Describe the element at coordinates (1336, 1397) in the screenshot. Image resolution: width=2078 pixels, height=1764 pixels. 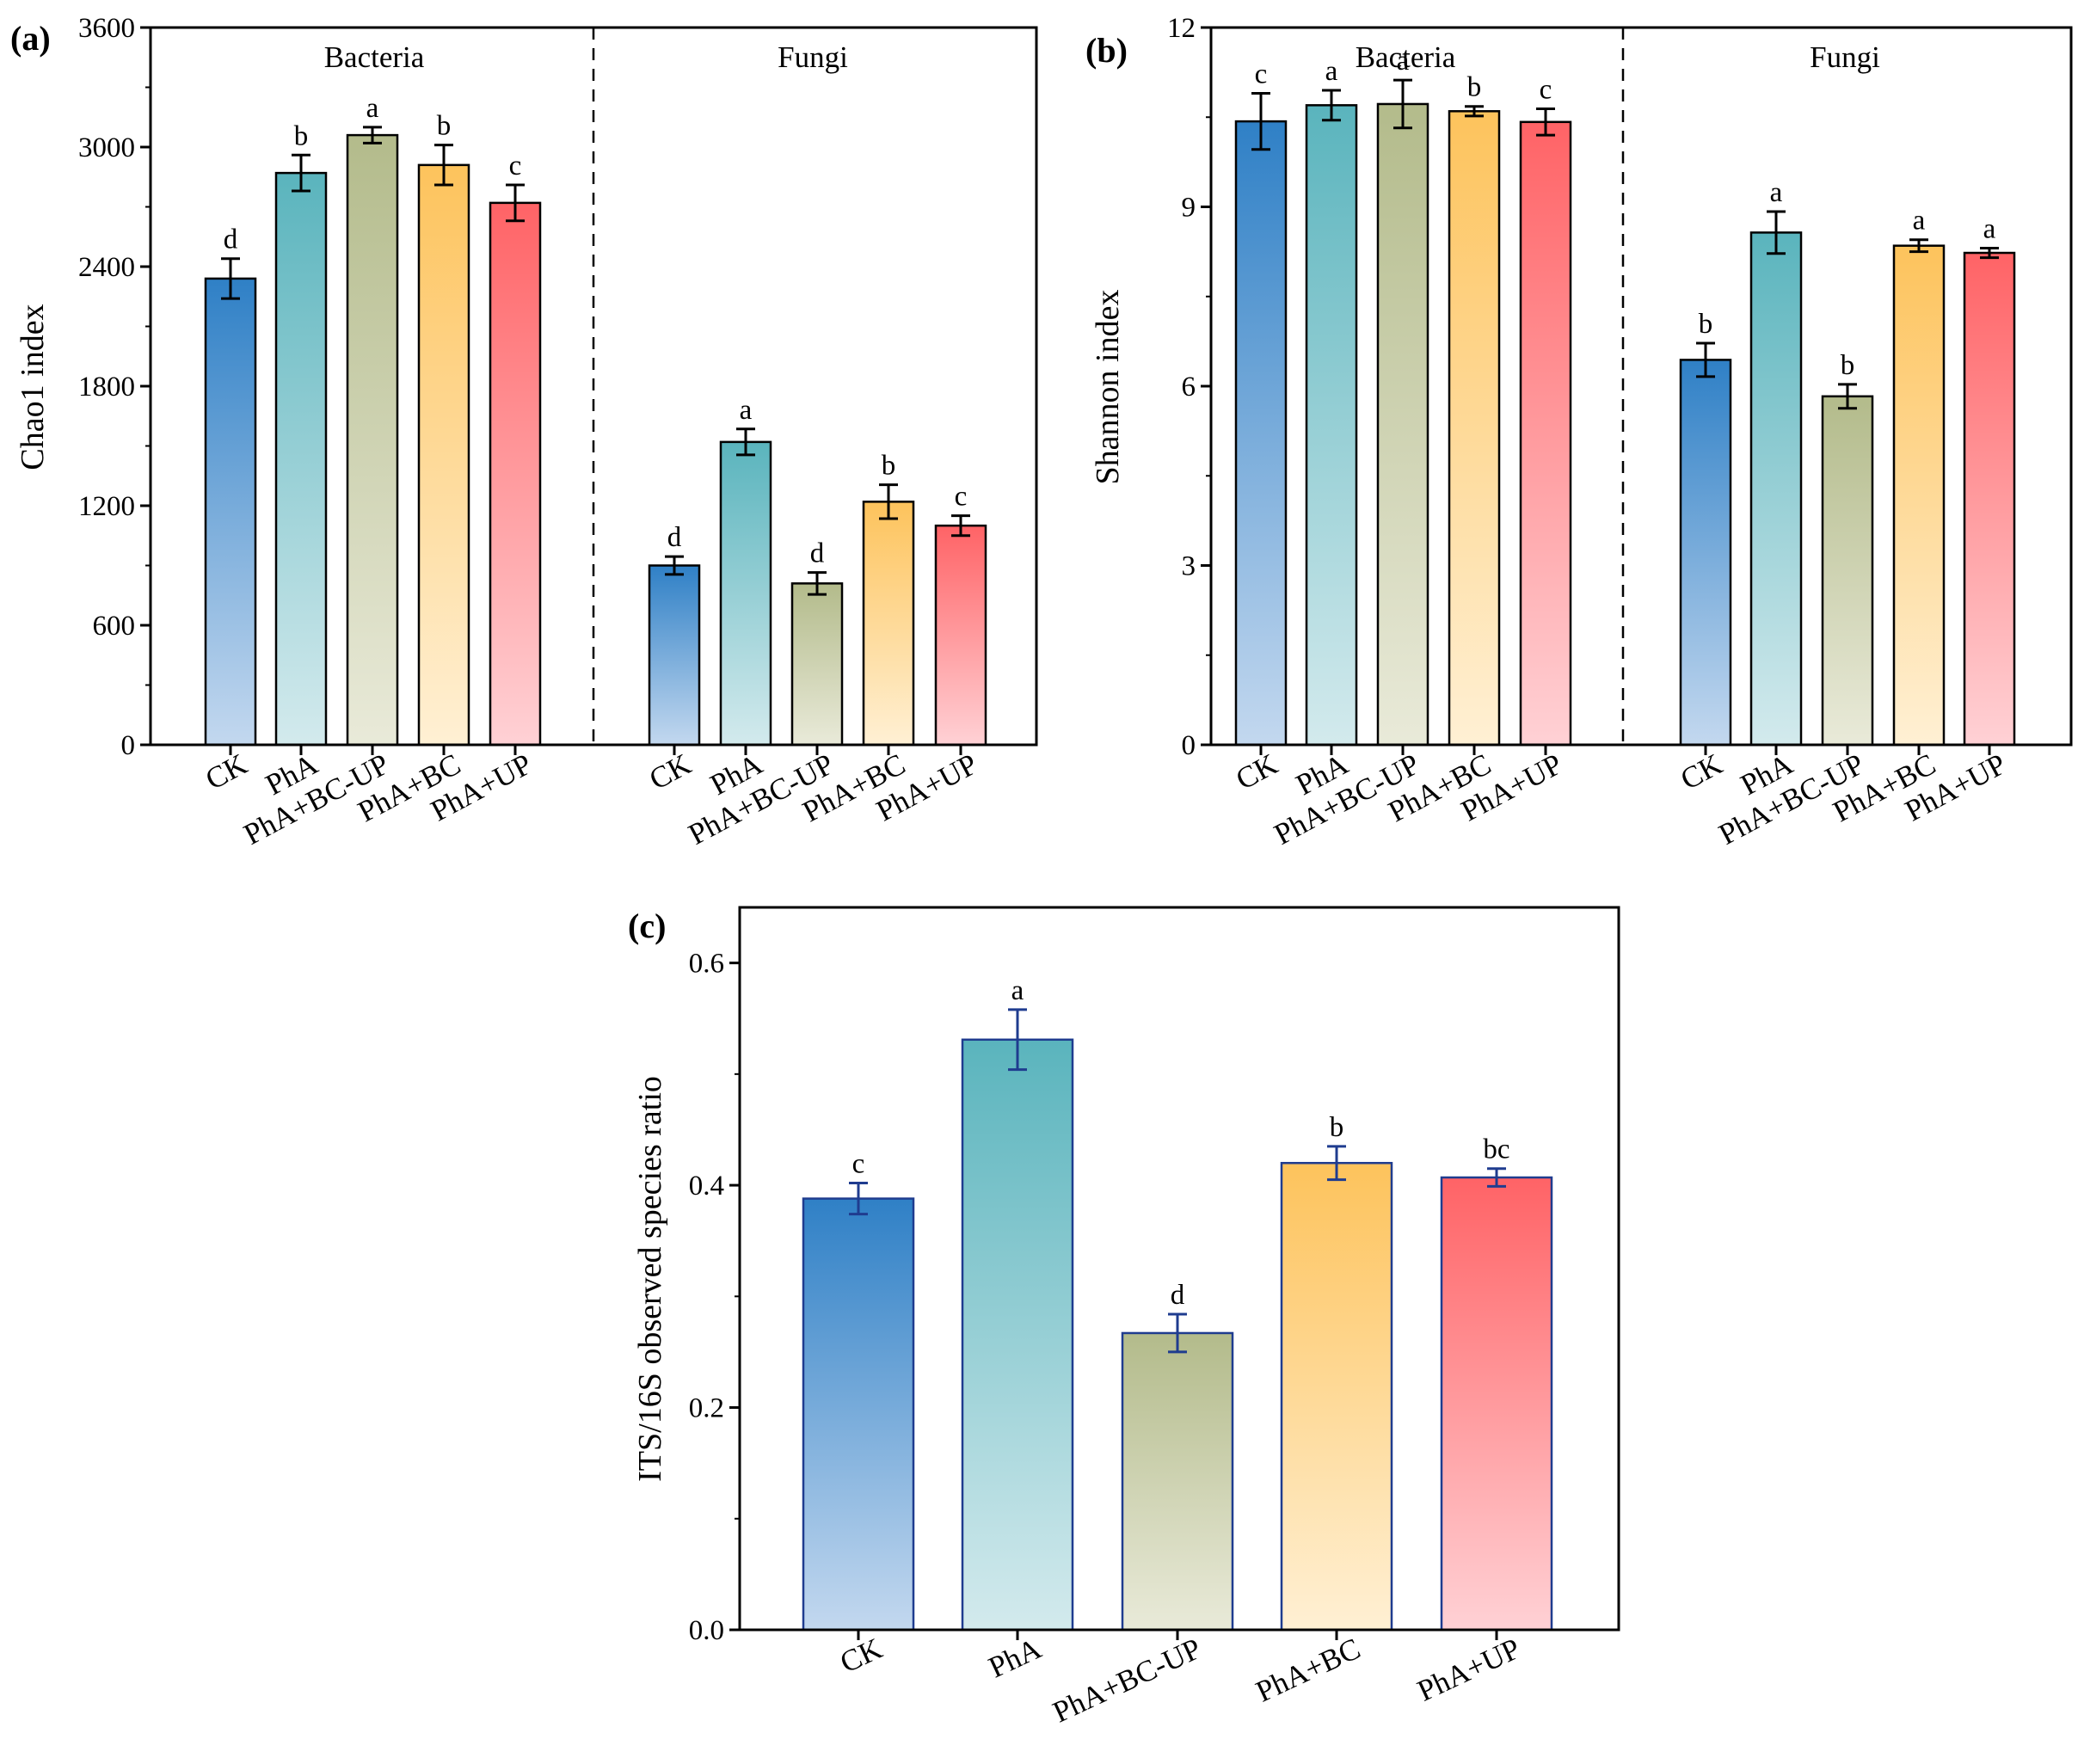
I see `panel-c-bar-pha-plus-bc` at that location.